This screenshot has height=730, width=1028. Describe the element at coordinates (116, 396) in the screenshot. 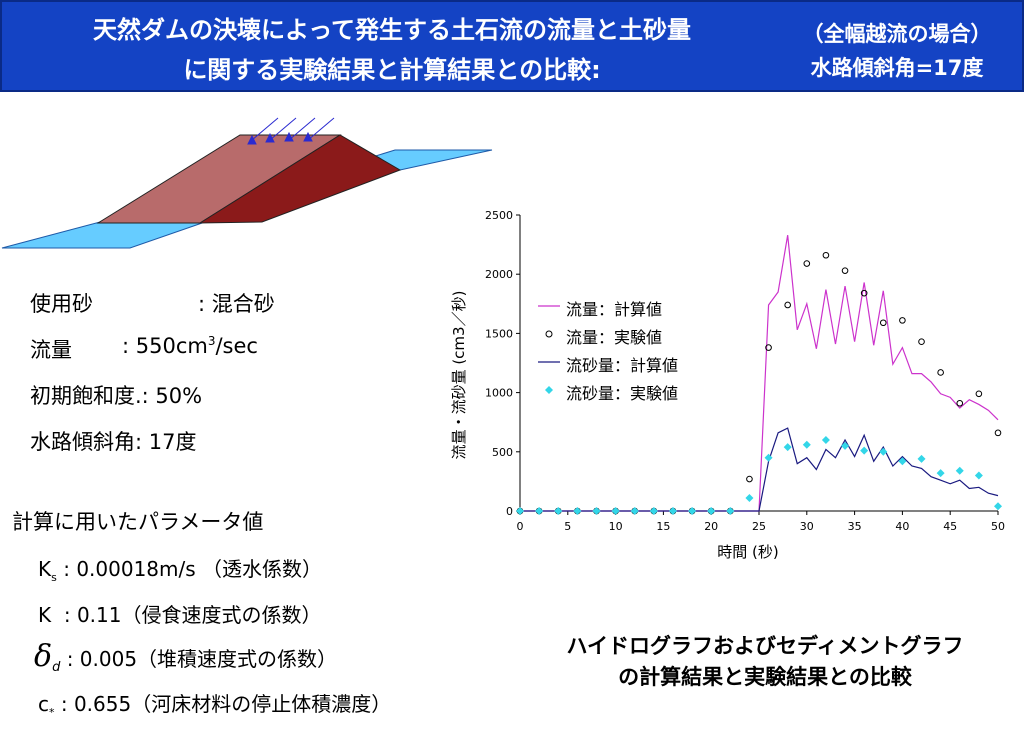

I see `saturation: 初期飽和度.: 50%` at that location.